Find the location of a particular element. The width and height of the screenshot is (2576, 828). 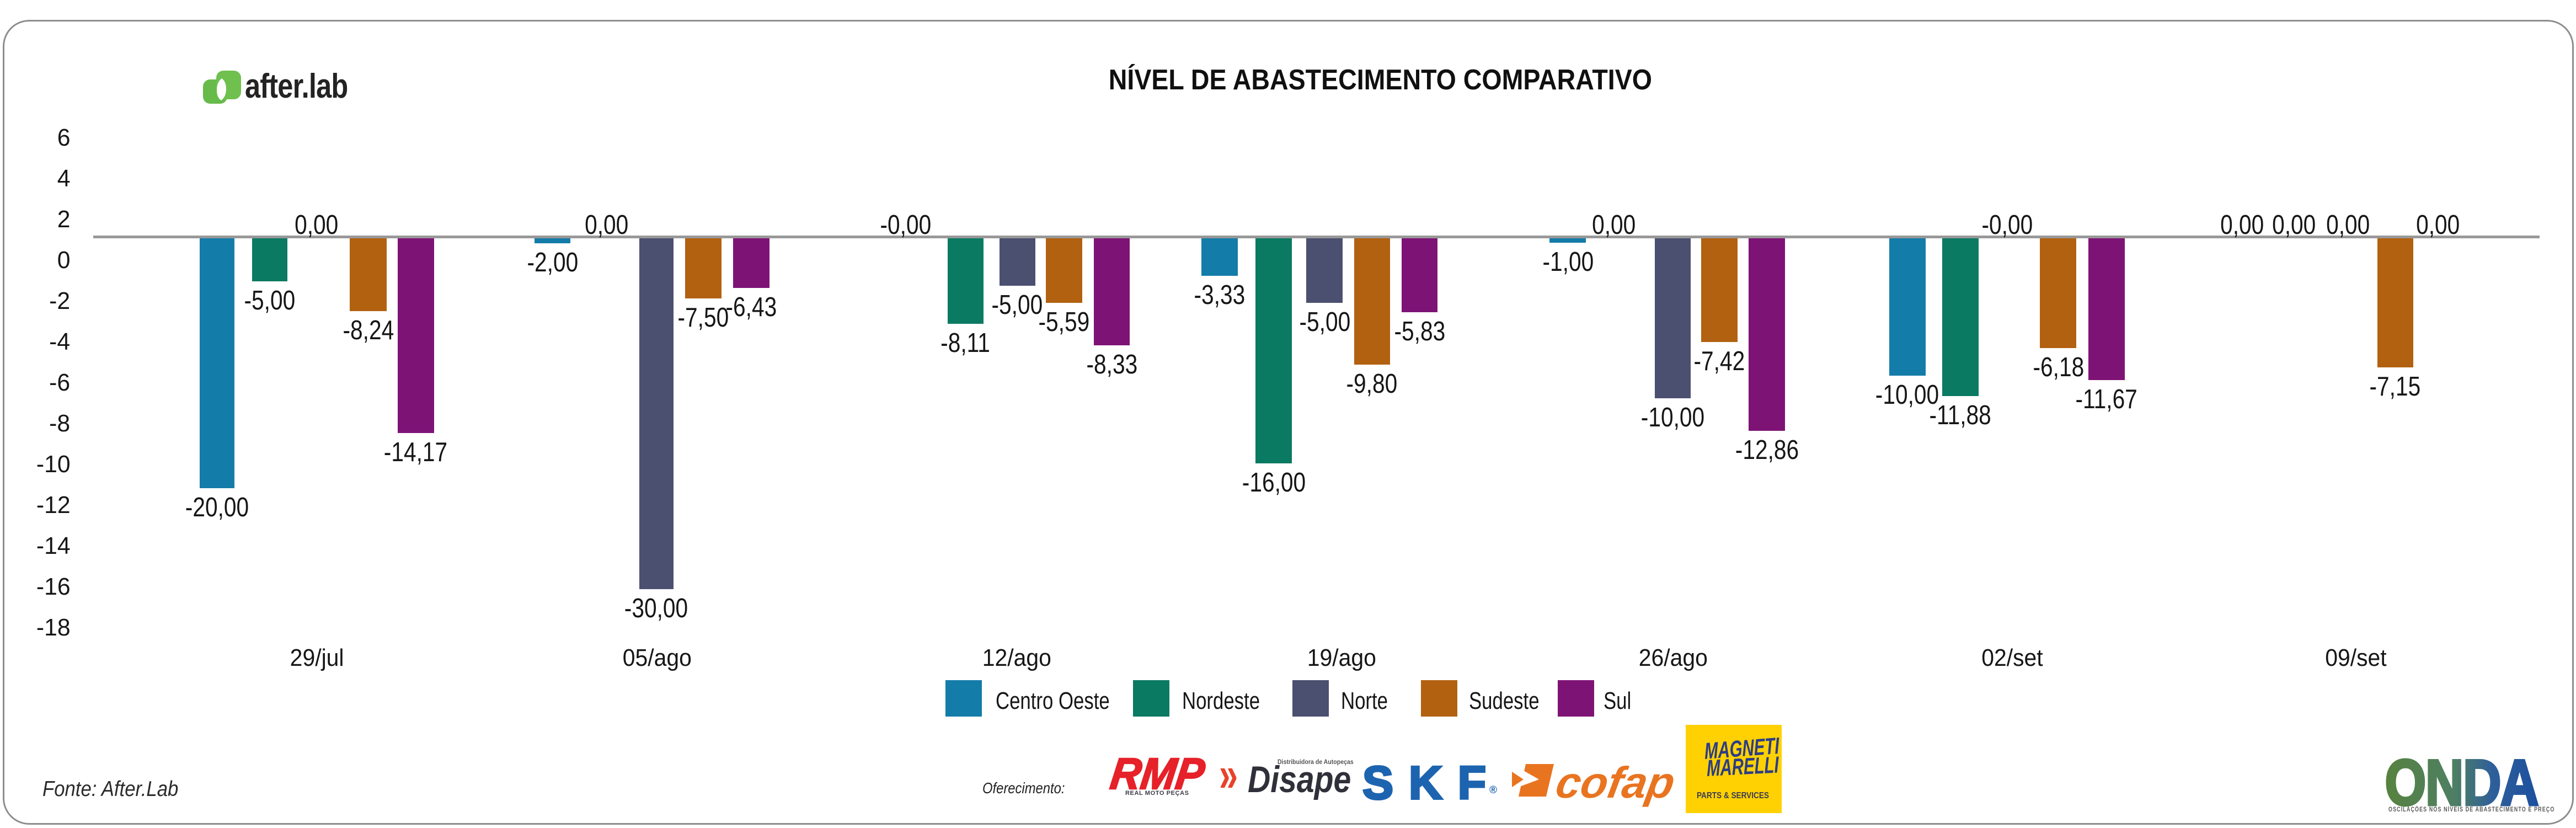

svg-text: ONDA is located at coordinates (2462, 783).